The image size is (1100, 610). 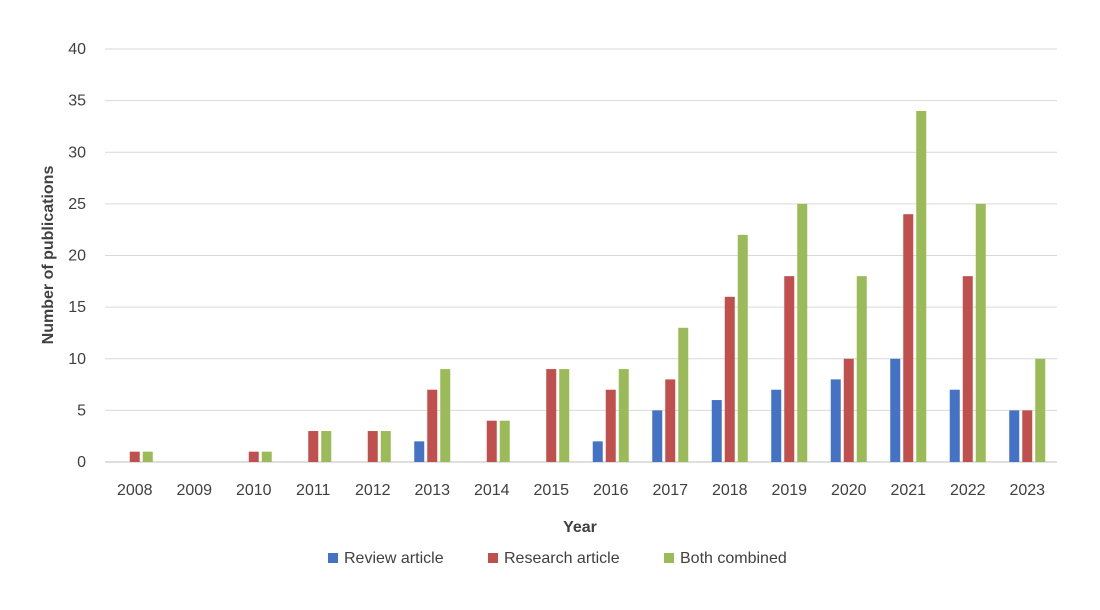 What do you see at coordinates (562, 558) in the screenshot?
I see `legend-label: Research article` at bounding box center [562, 558].